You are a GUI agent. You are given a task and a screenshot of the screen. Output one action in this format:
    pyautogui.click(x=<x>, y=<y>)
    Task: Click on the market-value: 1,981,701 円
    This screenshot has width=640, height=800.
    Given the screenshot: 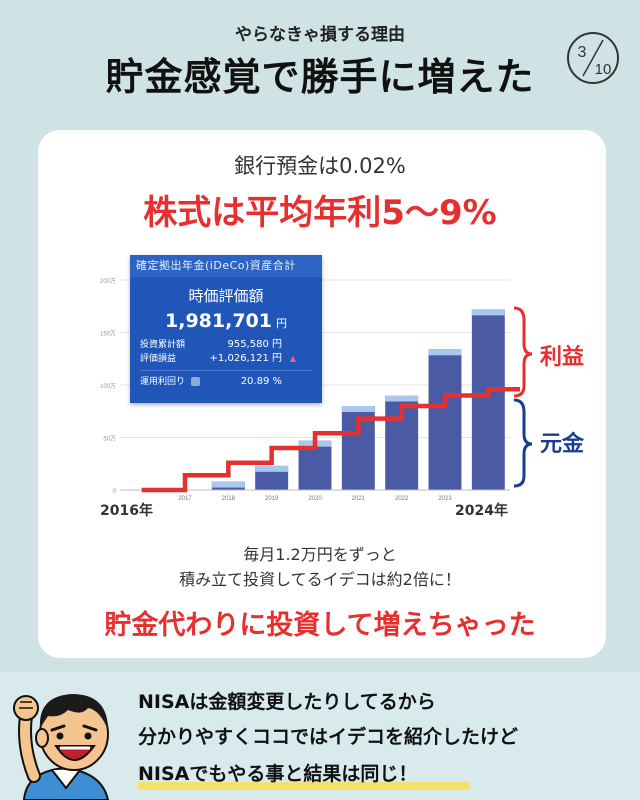 What is the action you would take?
    pyautogui.click(x=226, y=321)
    